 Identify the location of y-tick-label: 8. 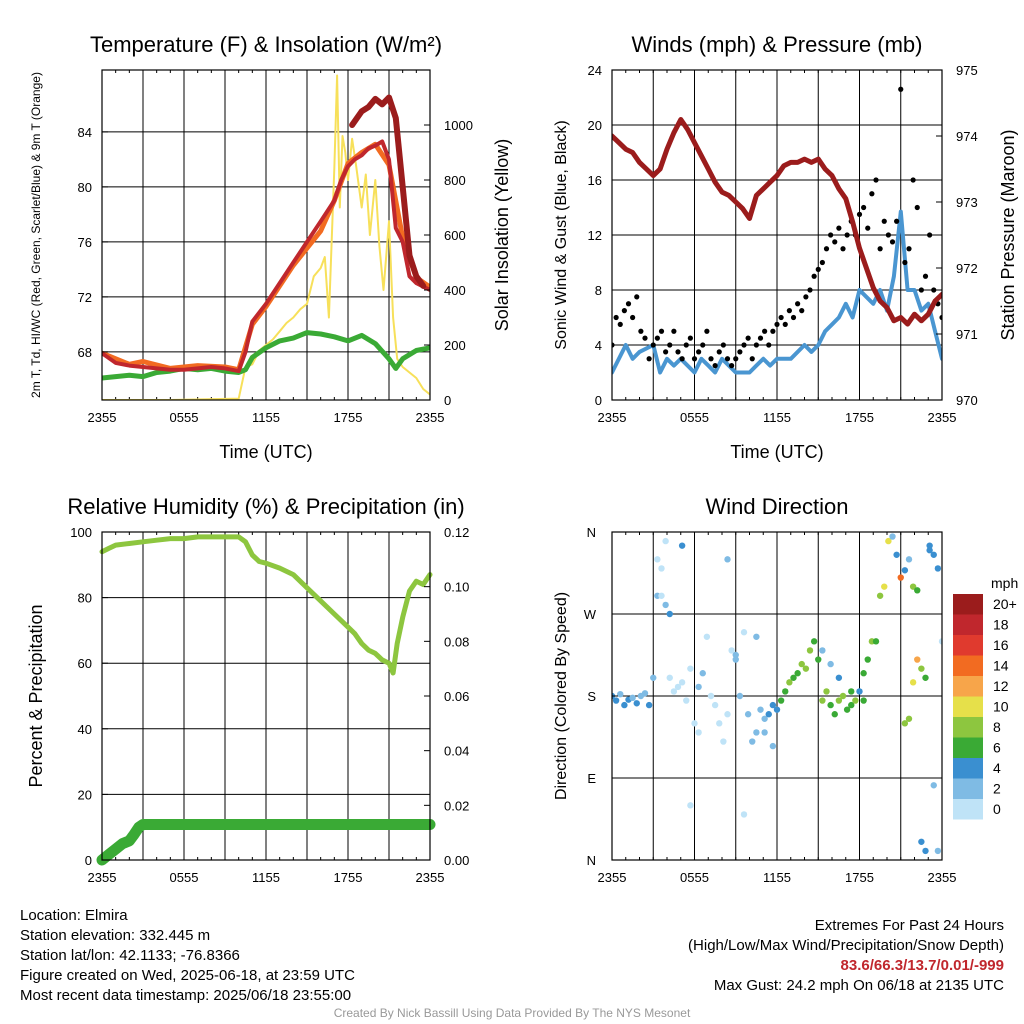
(598, 290).